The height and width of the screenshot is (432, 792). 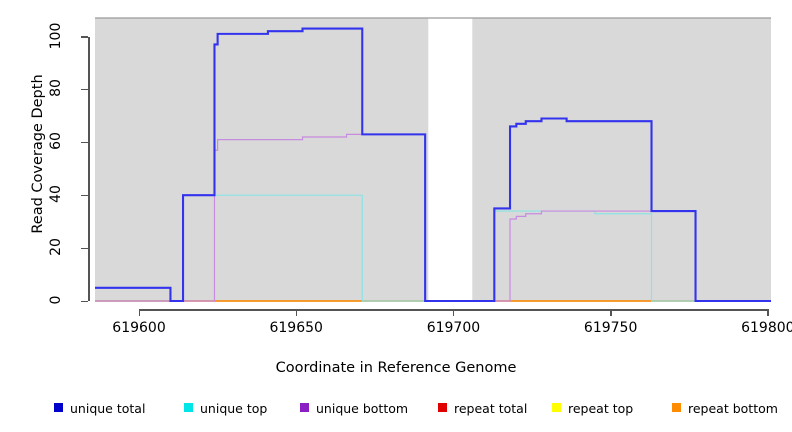 I want to click on legend-label: repeat bottom, so click(x=733, y=408).